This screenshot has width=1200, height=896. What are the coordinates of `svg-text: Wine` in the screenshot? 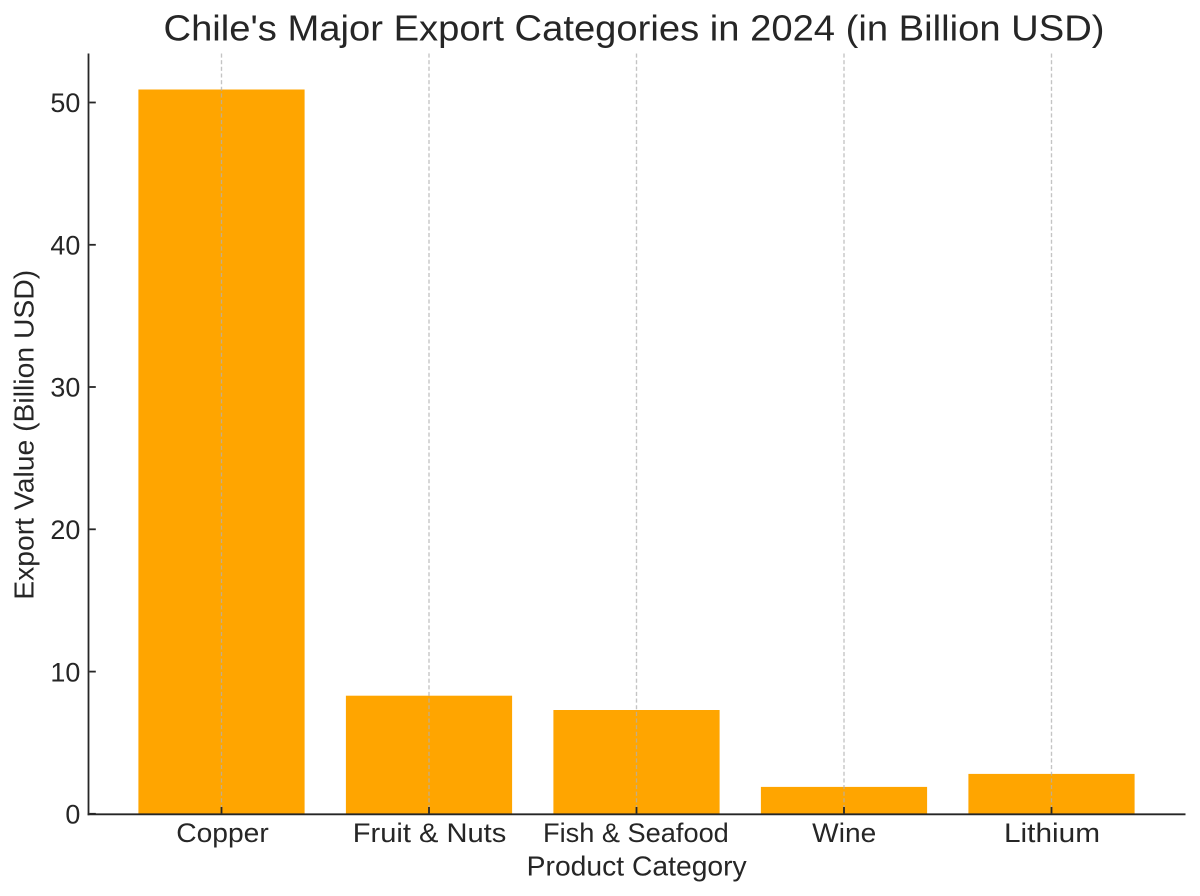 It's located at (844, 833).